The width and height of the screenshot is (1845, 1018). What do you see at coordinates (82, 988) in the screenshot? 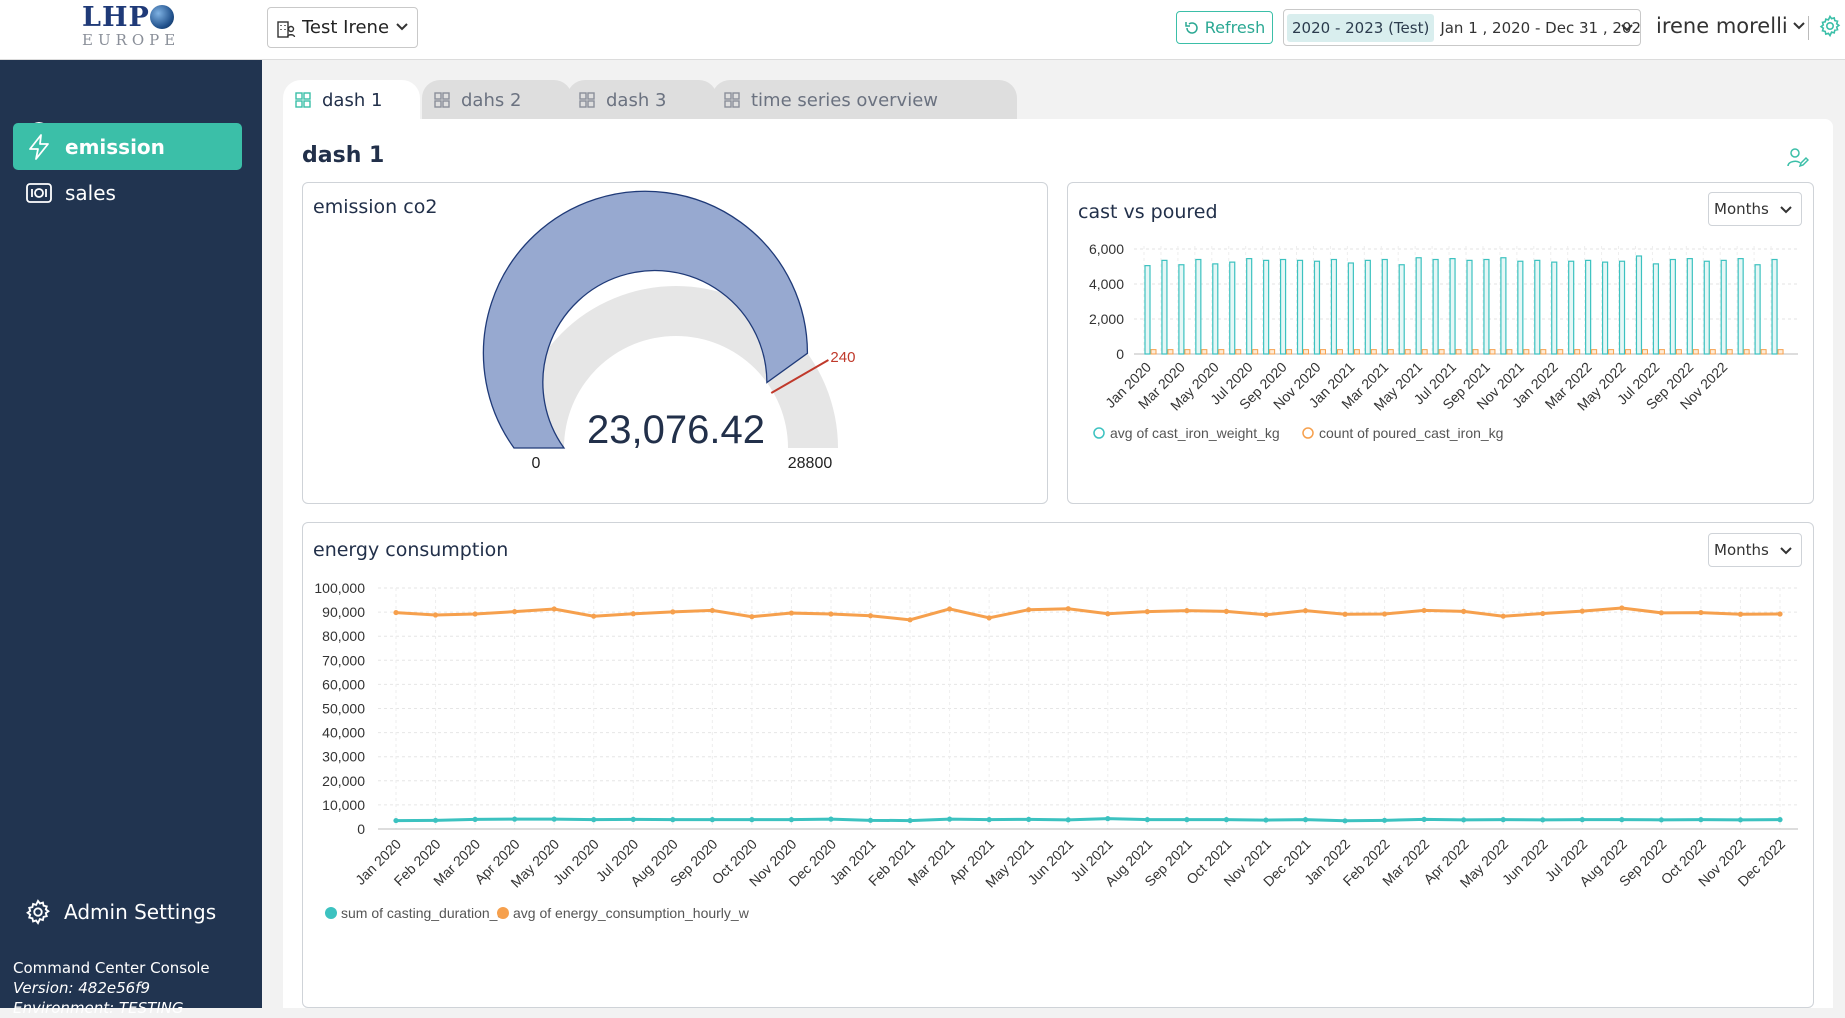
I see `console-version: Version: 482e56f9` at bounding box center [82, 988].